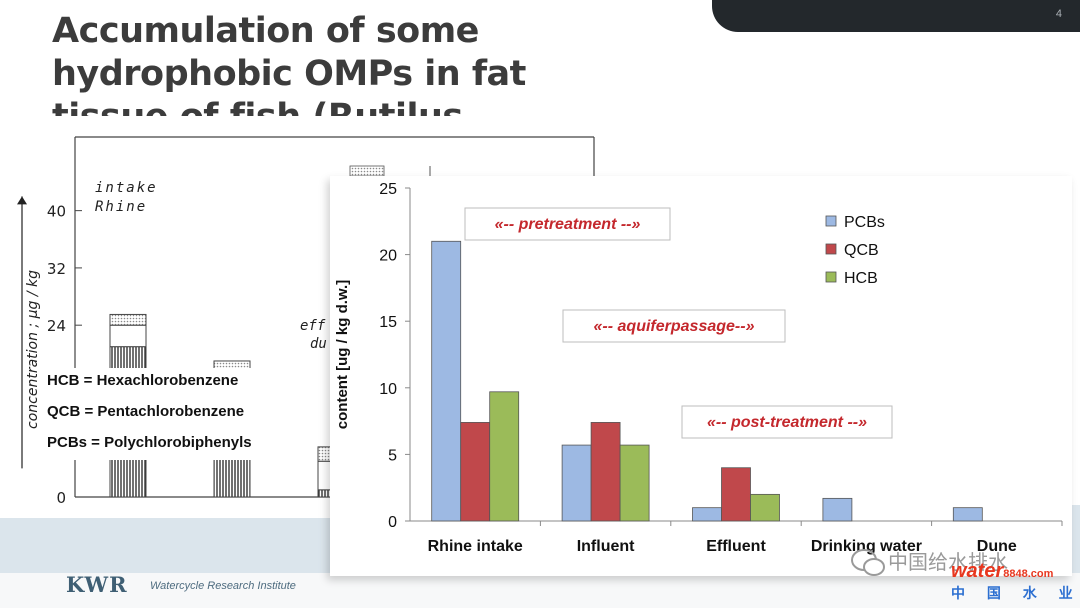  I want to click on x-tick-label: Drinking water, so click(866, 546).